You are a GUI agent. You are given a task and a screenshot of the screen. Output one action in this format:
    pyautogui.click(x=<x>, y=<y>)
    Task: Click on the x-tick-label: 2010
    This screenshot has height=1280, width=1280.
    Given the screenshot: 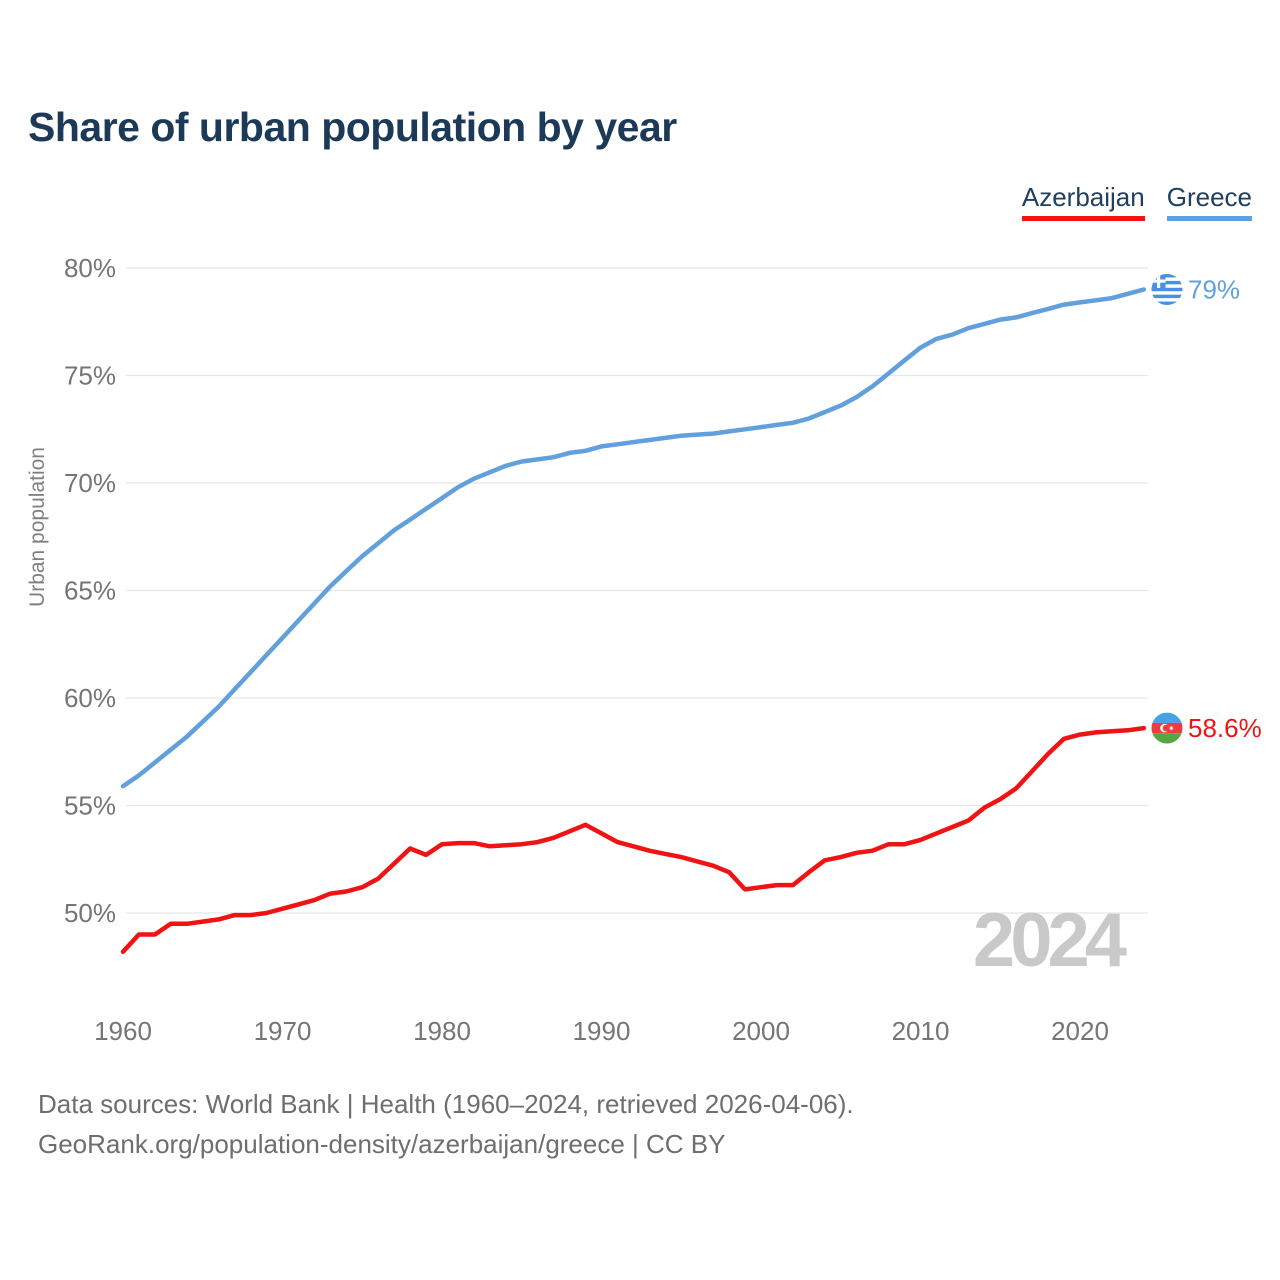 What is the action you would take?
    pyautogui.click(x=921, y=1031)
    